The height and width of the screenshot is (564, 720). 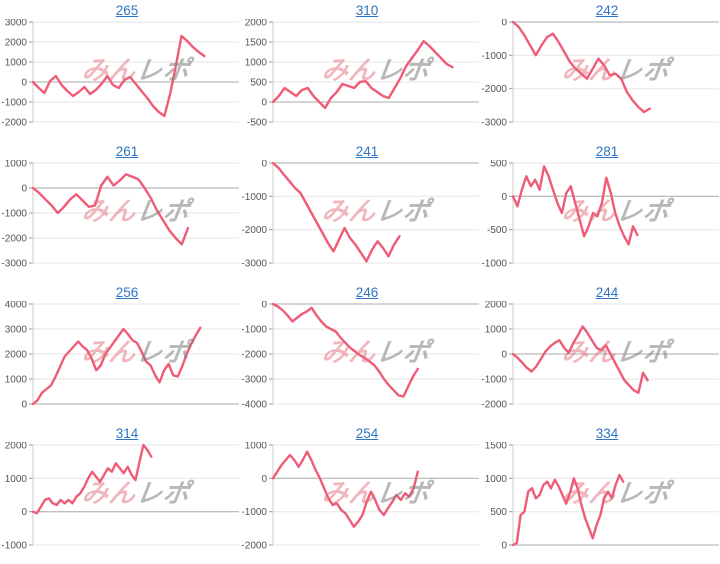 I want to click on chart-cell: 310 2000 1500 1000 500 0 -500 みんレポ, so click(x=360, y=70).